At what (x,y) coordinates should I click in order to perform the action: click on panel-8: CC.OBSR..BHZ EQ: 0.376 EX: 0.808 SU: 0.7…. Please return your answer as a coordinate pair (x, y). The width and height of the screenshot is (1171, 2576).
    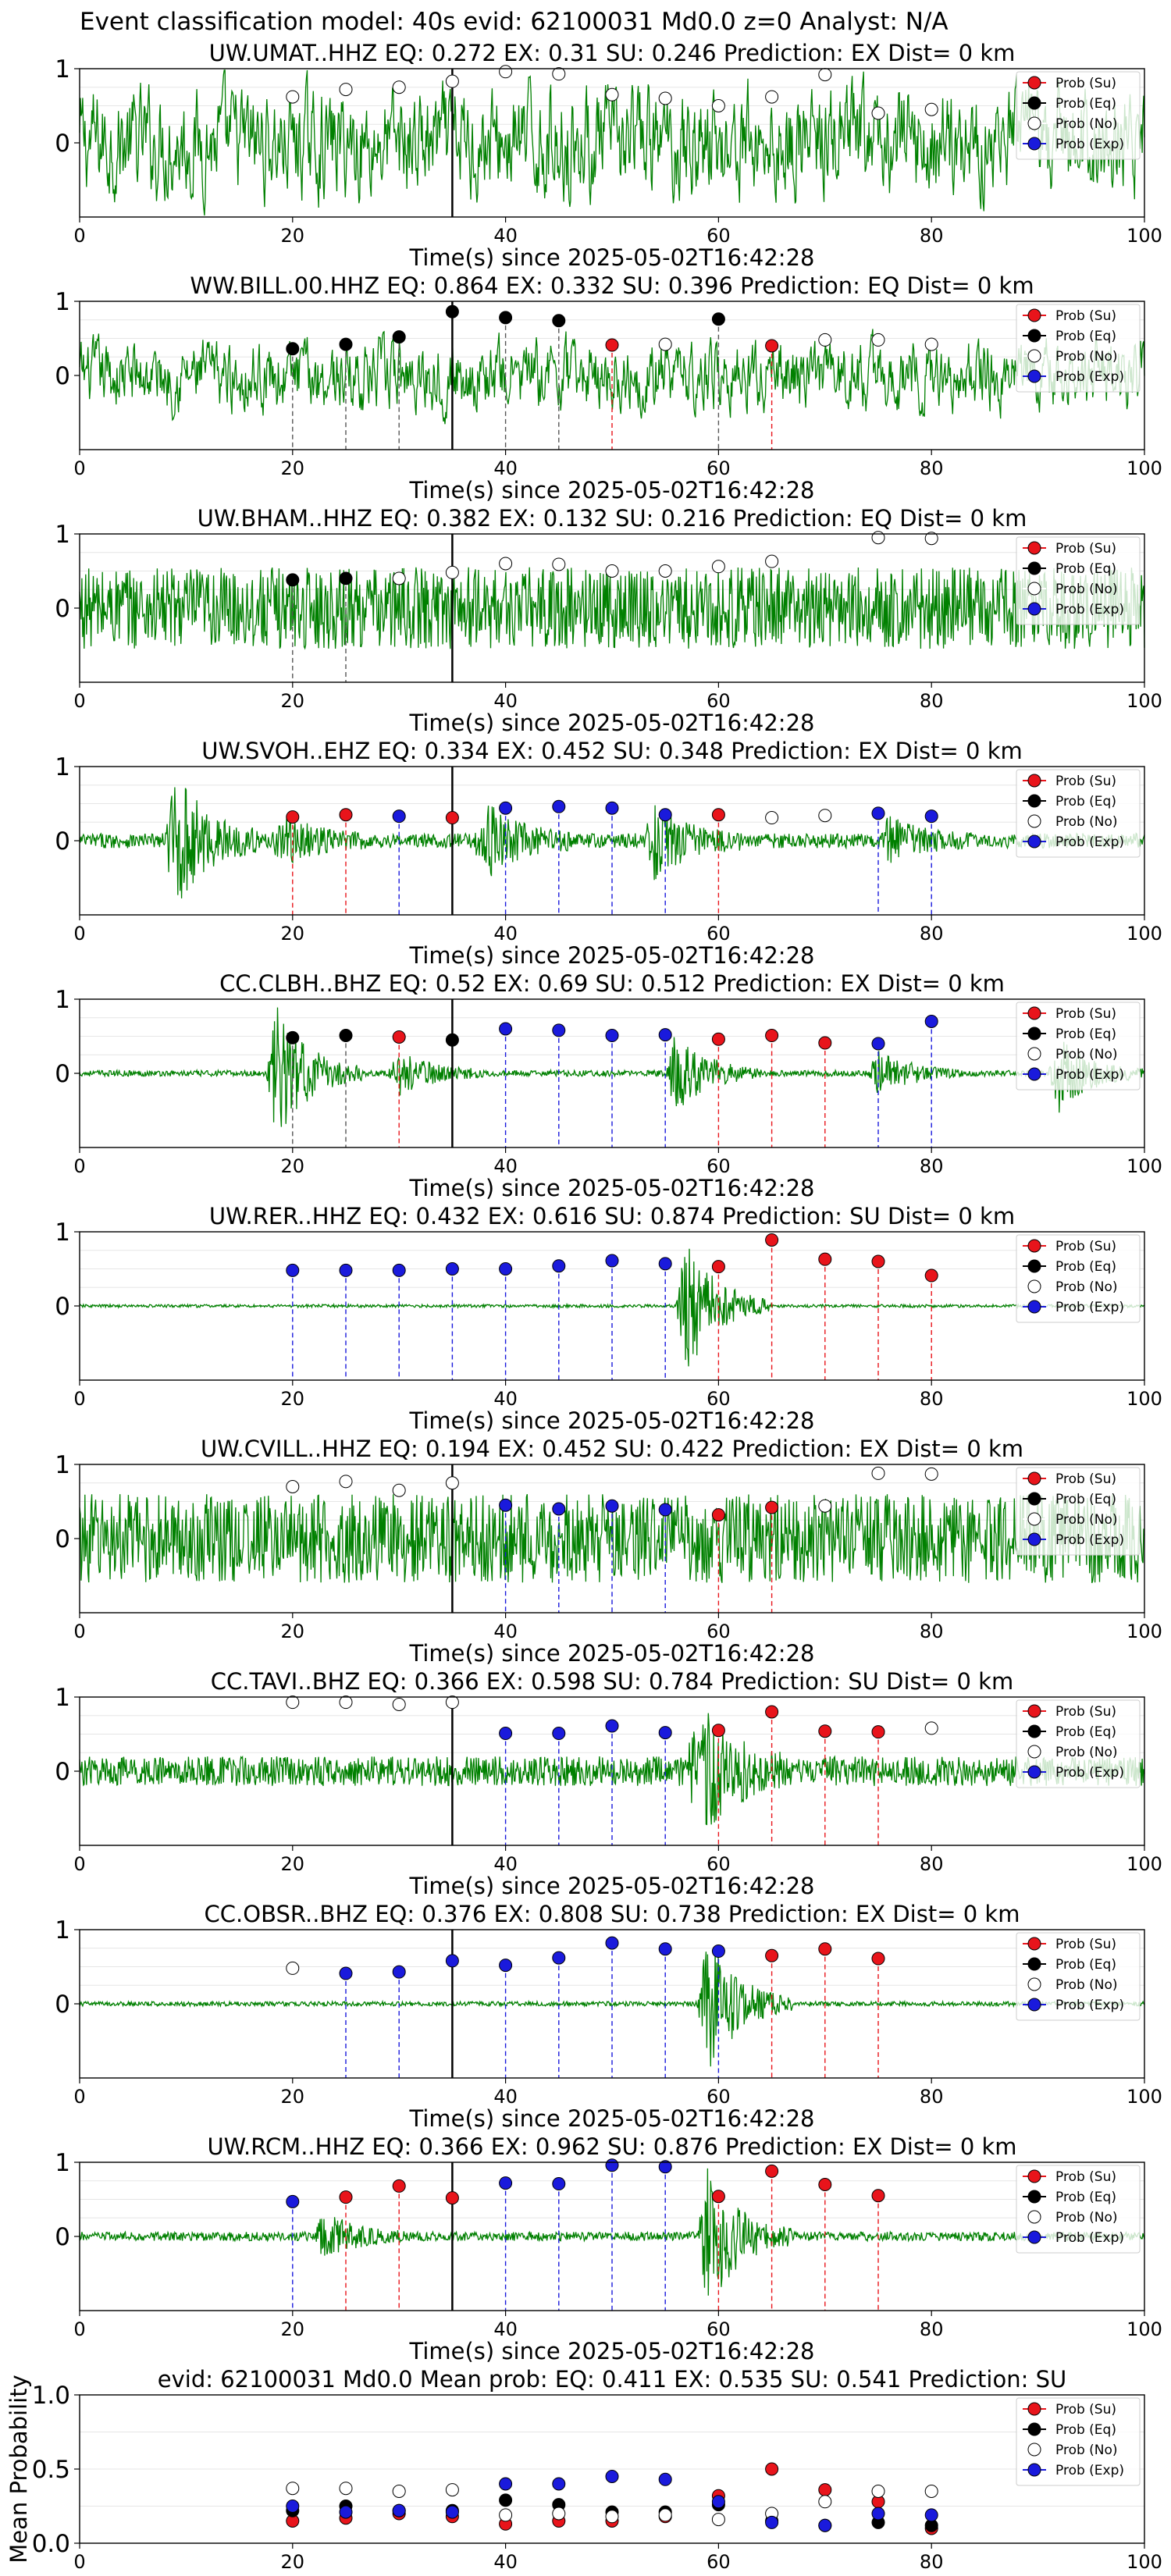
    Looking at the image, I should click on (608, 2017).